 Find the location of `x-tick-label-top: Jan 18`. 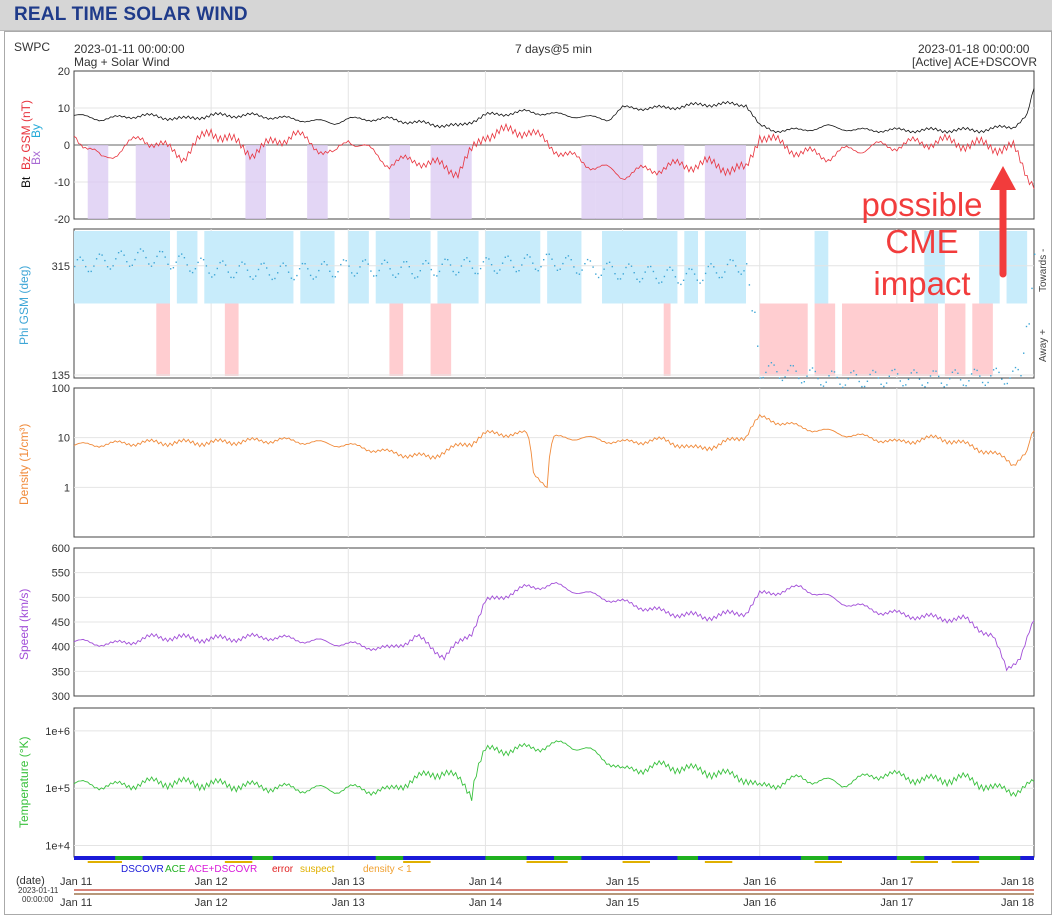

x-tick-label-top: Jan 18 is located at coordinates (1017, 882).